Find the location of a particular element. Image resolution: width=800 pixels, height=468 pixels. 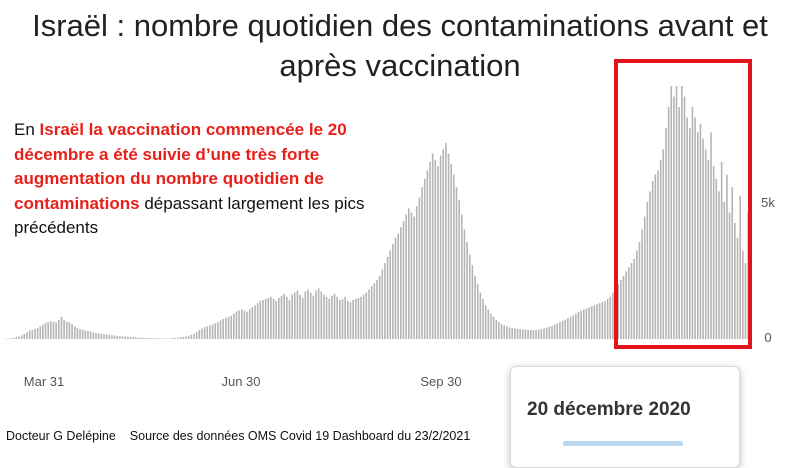

vaccination-period-highlight-box is located at coordinates (683, 204).